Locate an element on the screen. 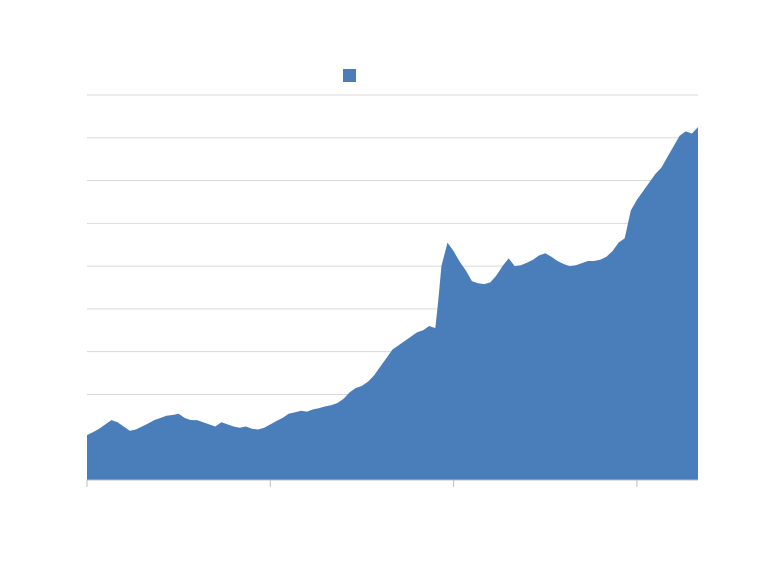 The height and width of the screenshot is (568, 768). legend is located at coordinates (349, 75).